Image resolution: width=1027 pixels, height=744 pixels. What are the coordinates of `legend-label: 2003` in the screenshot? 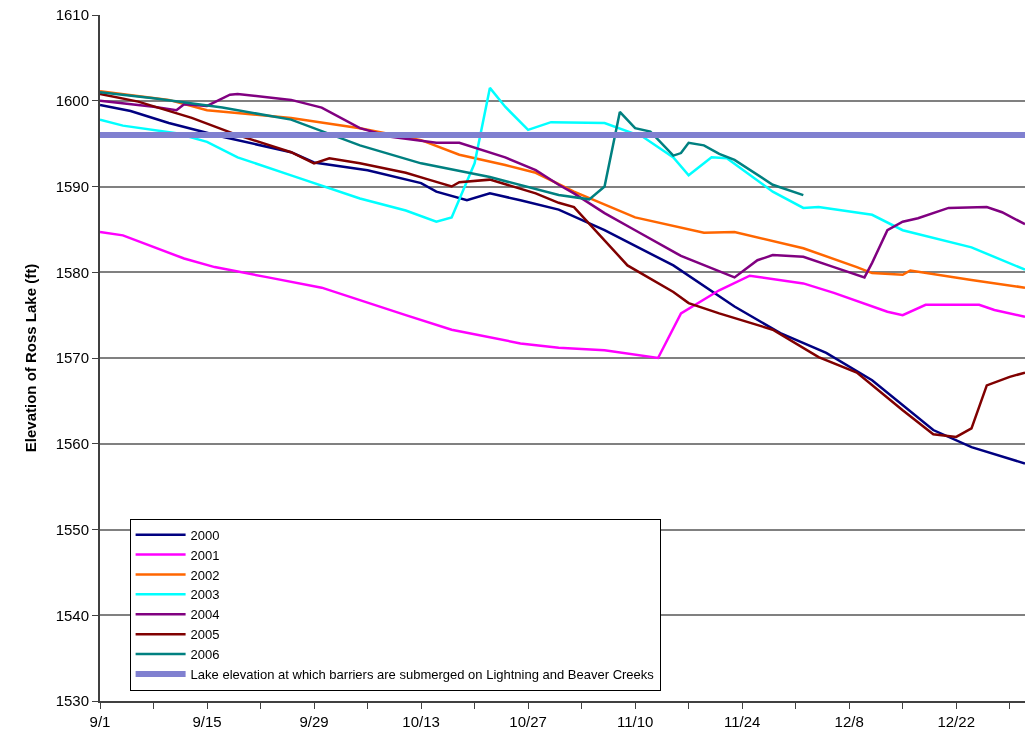 It's located at (205, 595).